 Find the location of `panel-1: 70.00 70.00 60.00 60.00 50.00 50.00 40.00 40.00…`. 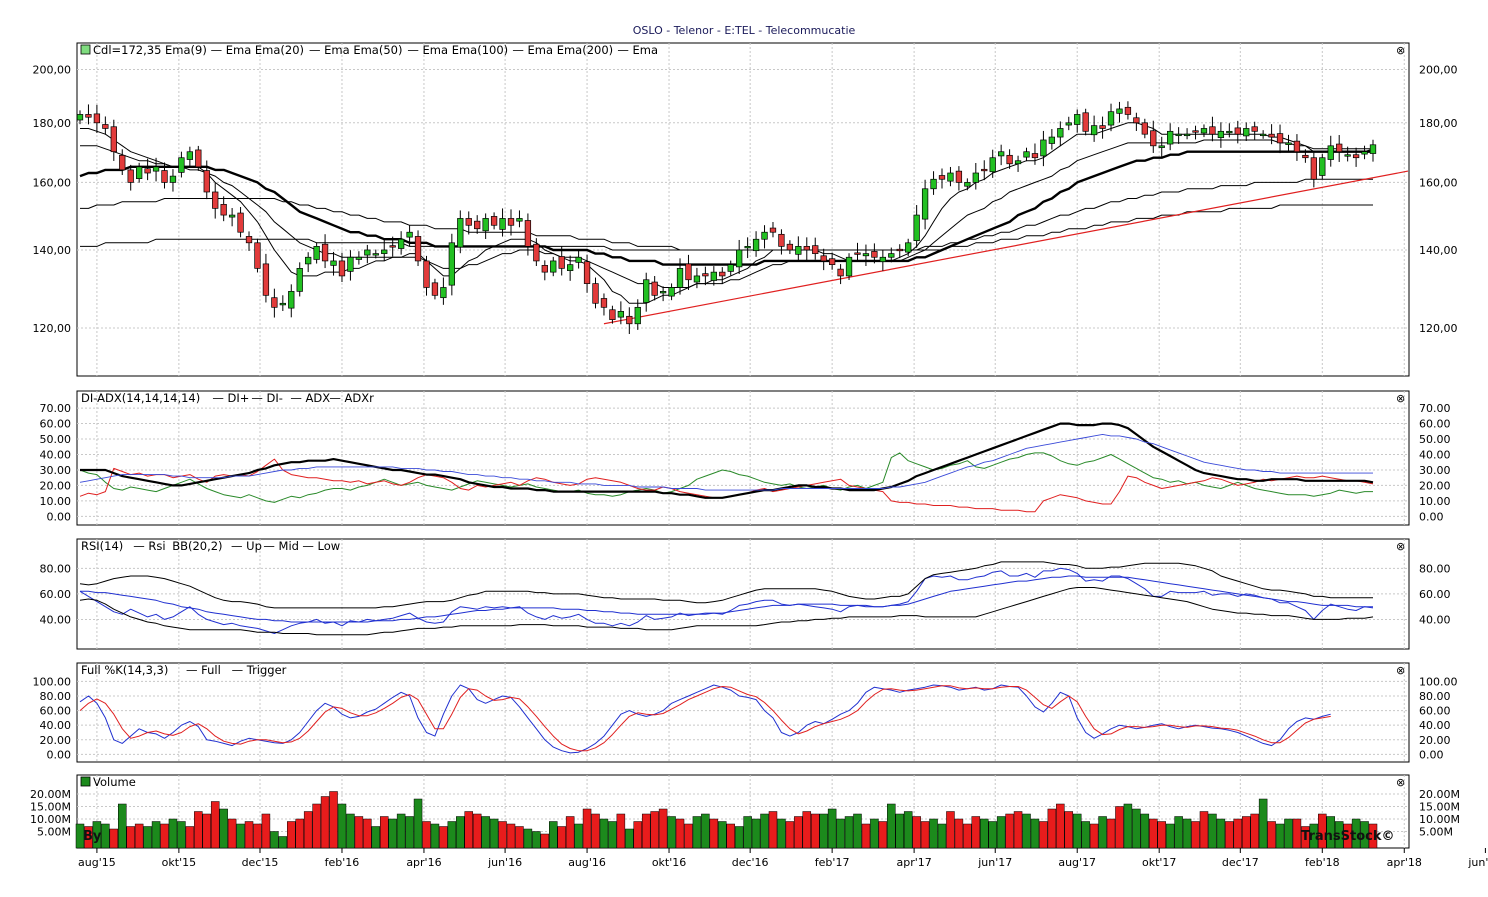

panel-1: 70.00 70.00 60.00 60.00 50.00 50.00 40.00 40.00… is located at coordinates (745, 458).